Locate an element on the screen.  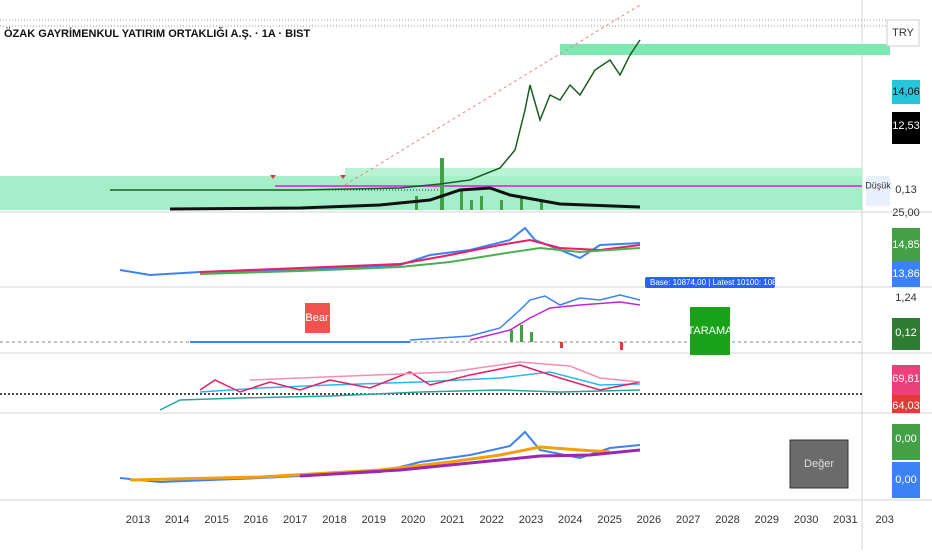
price-label: 12,53 is located at coordinates (906, 126).